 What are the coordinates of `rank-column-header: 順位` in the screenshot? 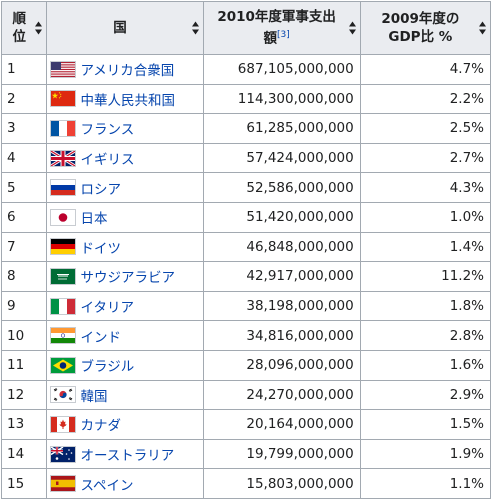 It's located at (24, 28).